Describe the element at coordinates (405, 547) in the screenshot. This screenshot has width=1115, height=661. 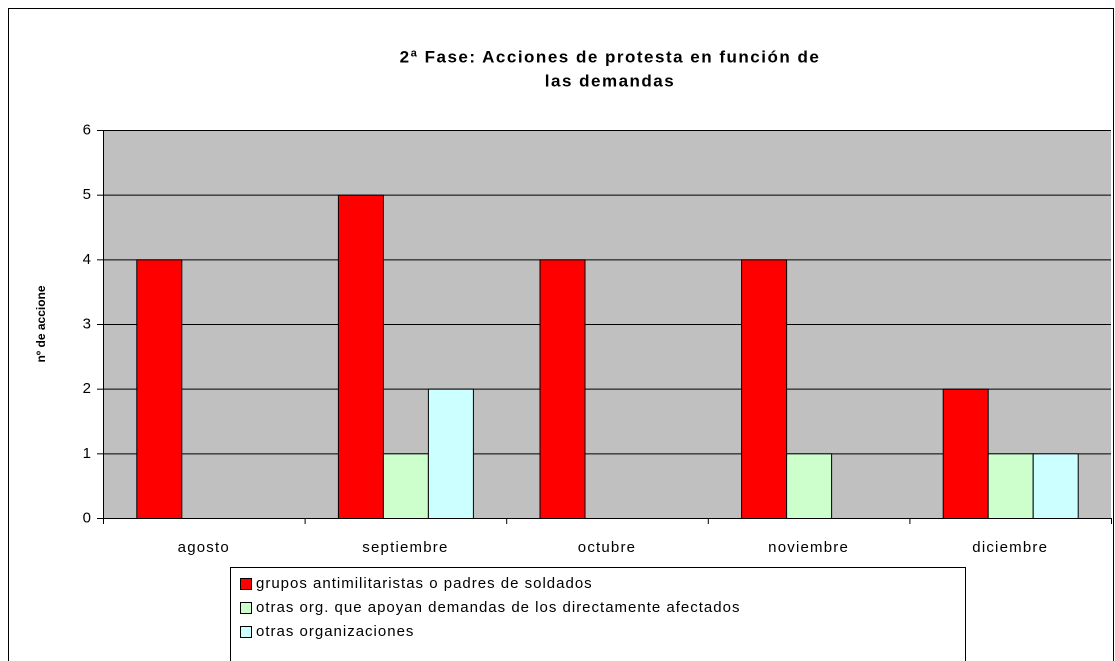
I see `x-tick-label: septiembre` at that location.